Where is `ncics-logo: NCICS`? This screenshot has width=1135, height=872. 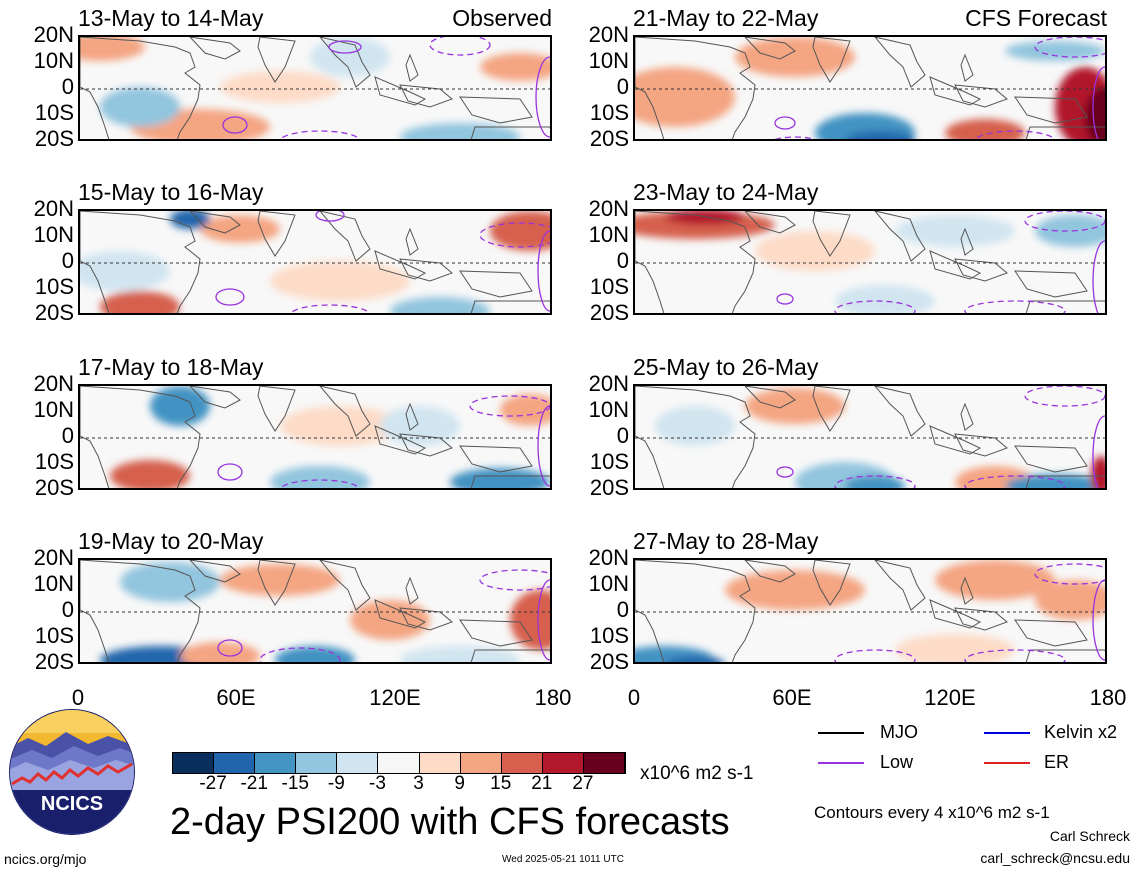 ncics-logo: NCICS is located at coordinates (72, 772).